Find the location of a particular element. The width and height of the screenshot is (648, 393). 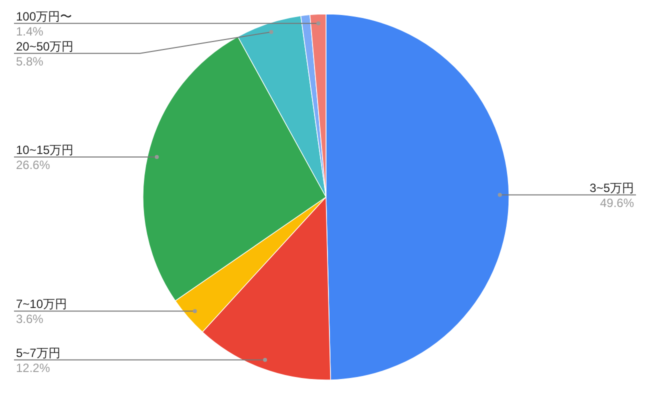

data-label: 12.2% is located at coordinates (33, 367).